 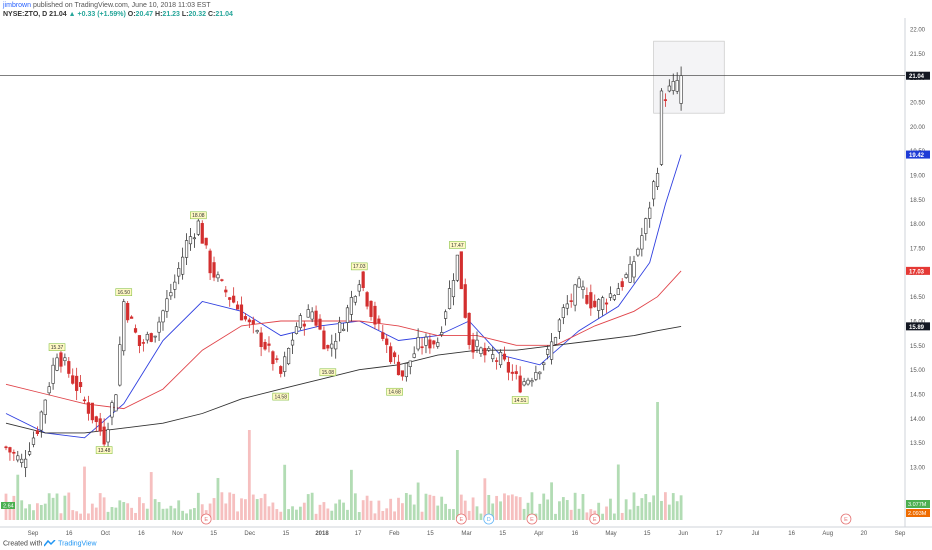 I want to click on volume-tag-text: 3.077M, so click(x=917, y=505).